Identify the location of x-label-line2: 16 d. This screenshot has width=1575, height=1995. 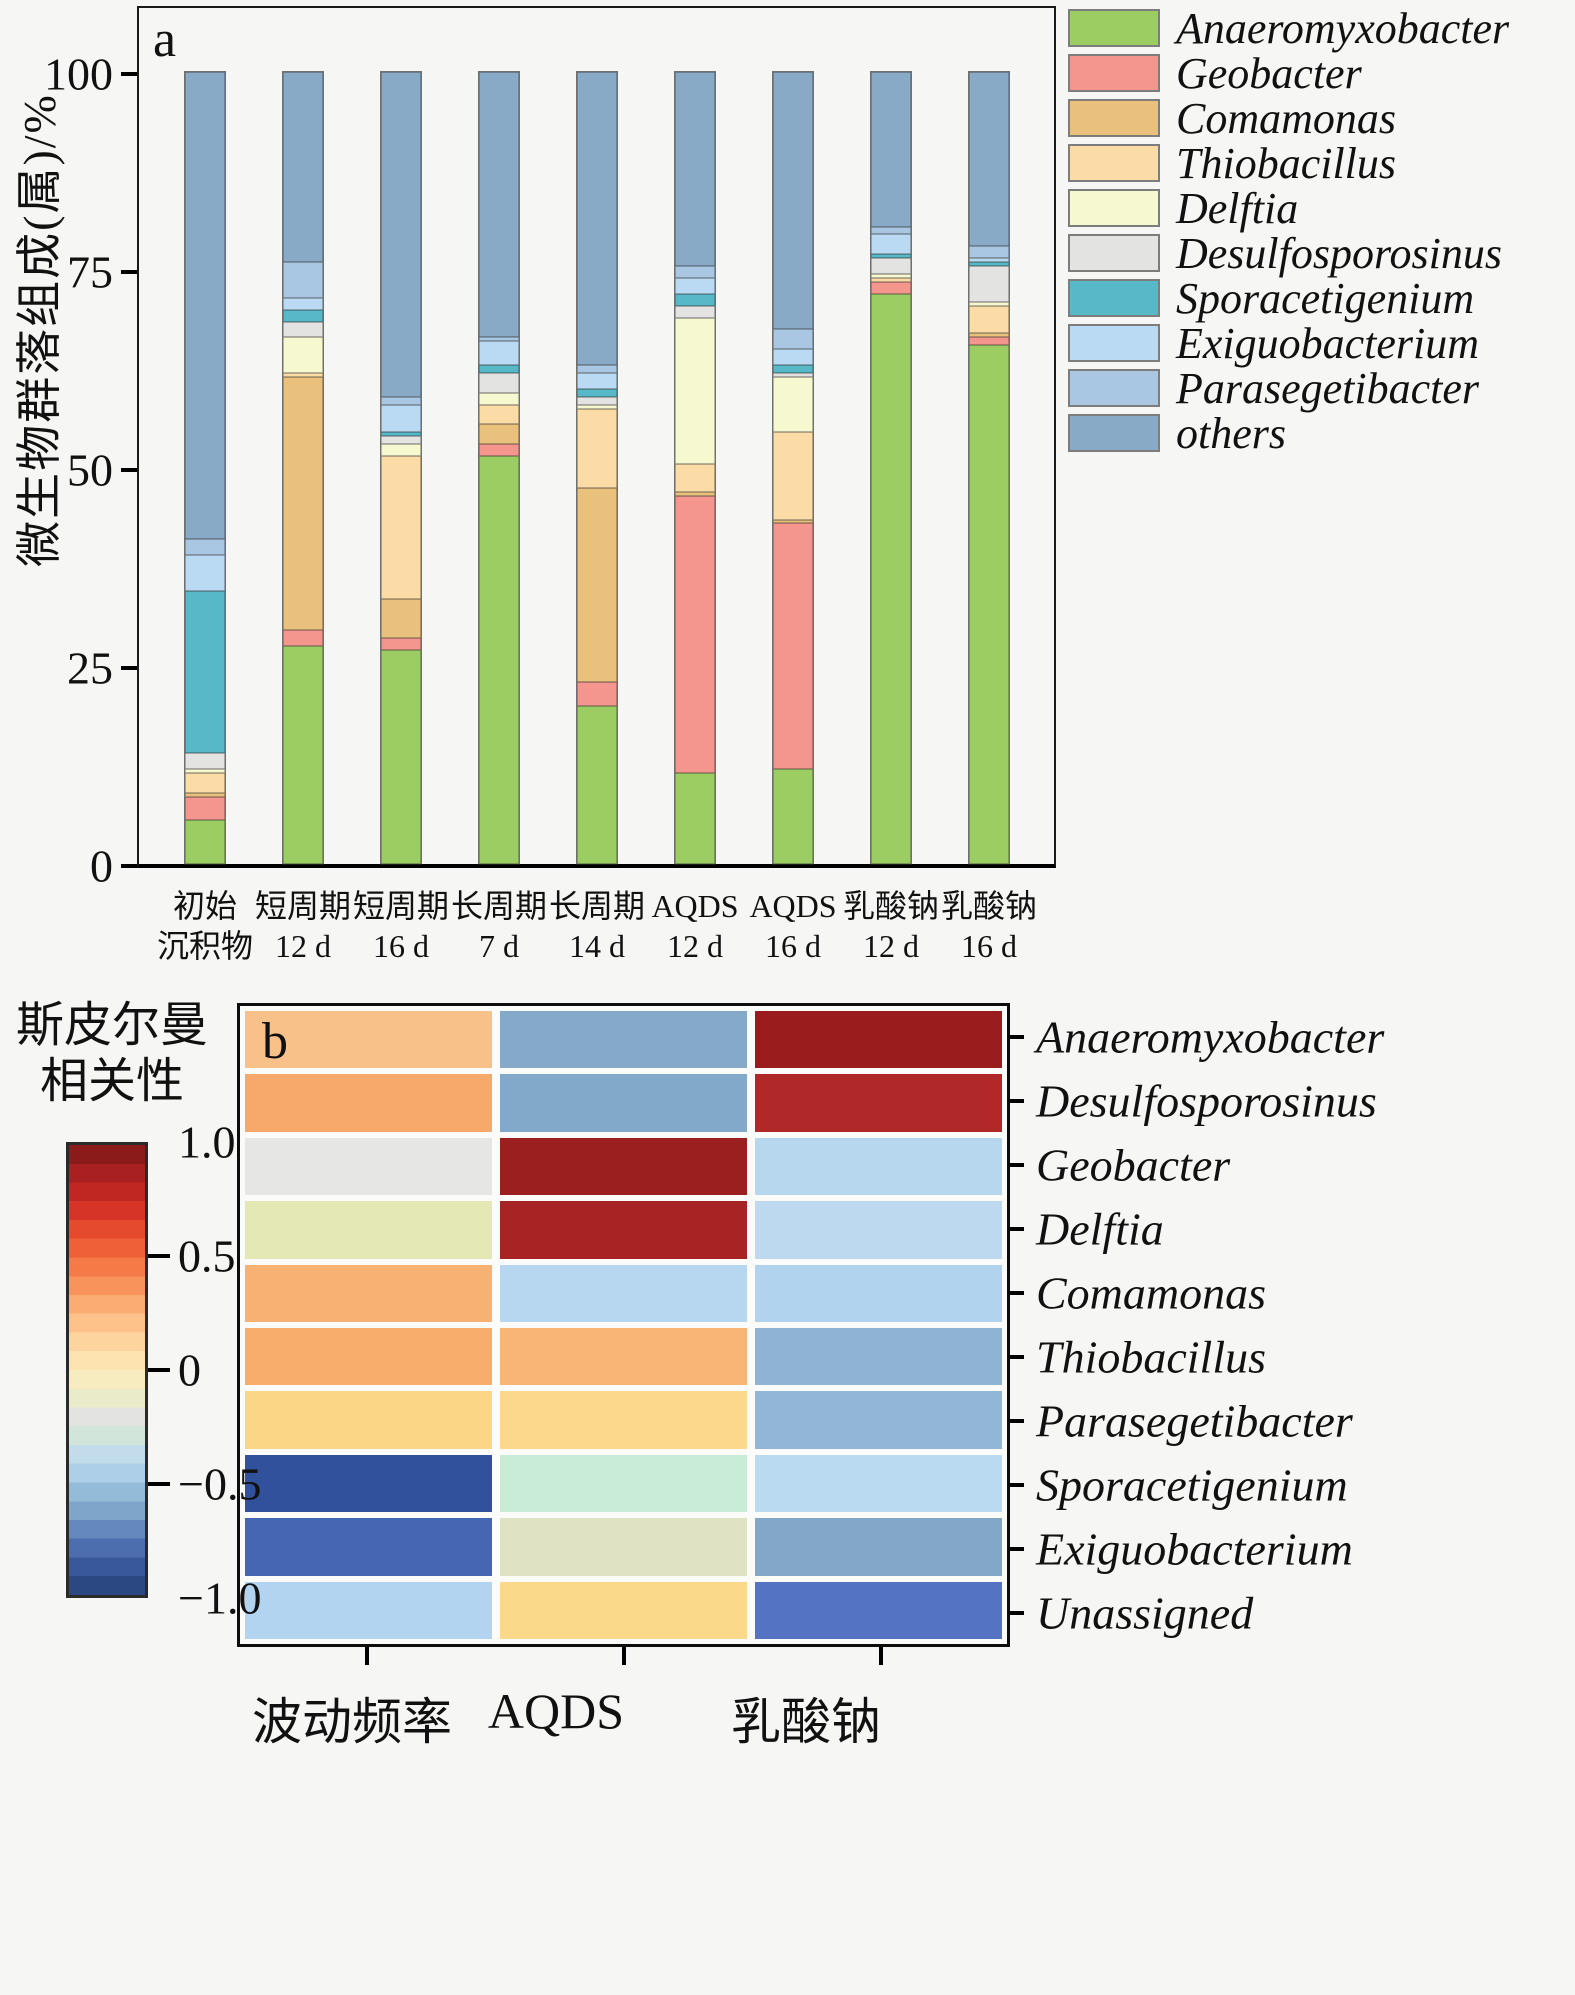
(401, 946).